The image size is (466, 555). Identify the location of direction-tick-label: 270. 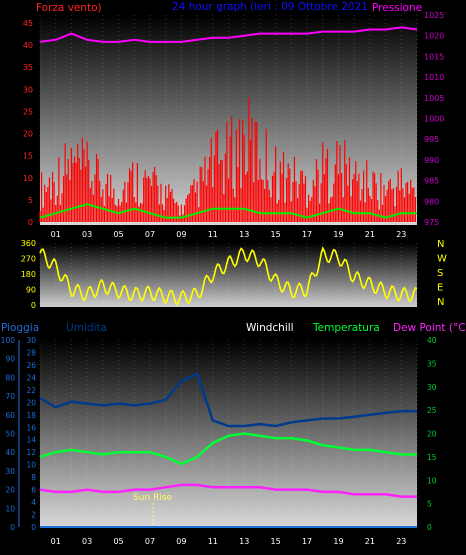
(28, 259).